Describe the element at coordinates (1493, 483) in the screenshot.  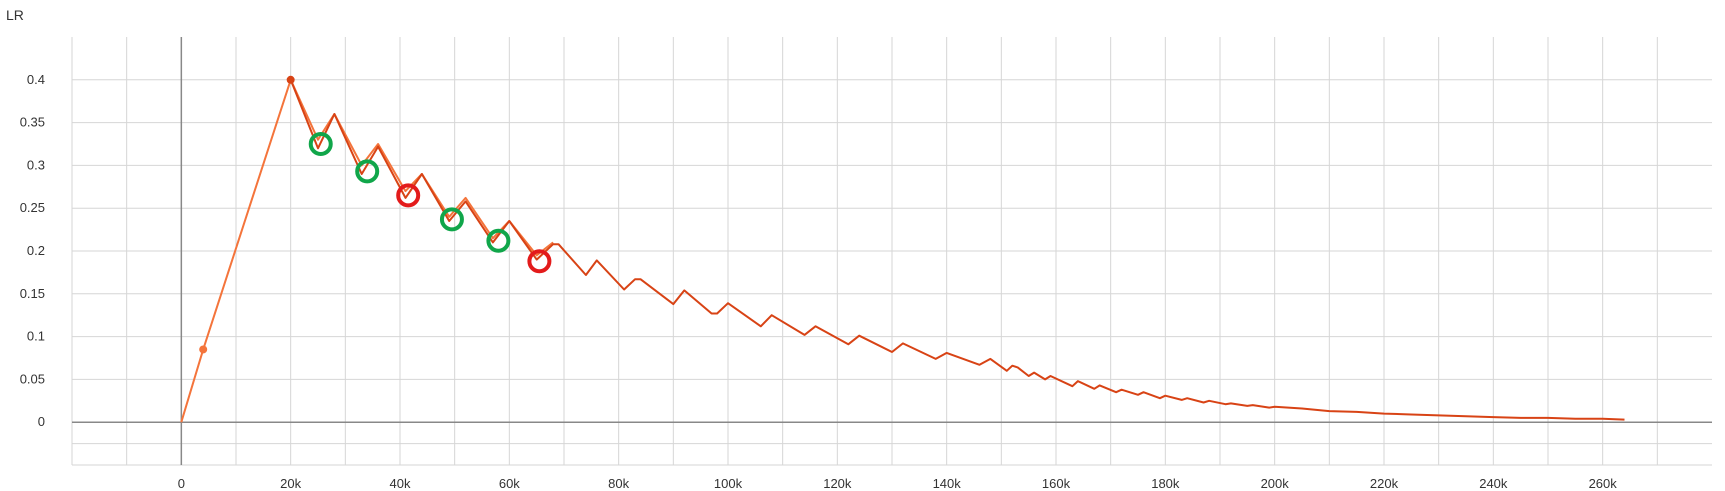
I see `x-tick-label: 240k` at that location.